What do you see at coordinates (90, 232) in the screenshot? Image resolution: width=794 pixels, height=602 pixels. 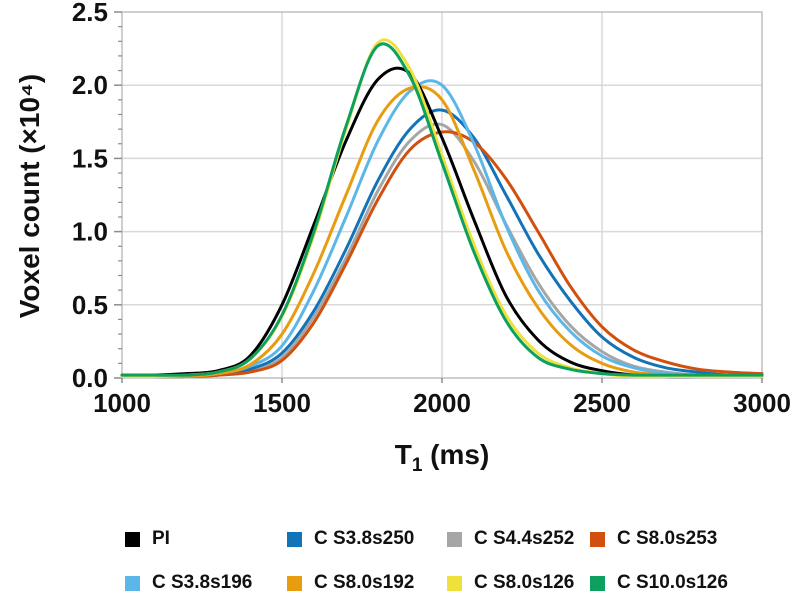 I see `y-tick-label: 1.0` at bounding box center [90, 232].